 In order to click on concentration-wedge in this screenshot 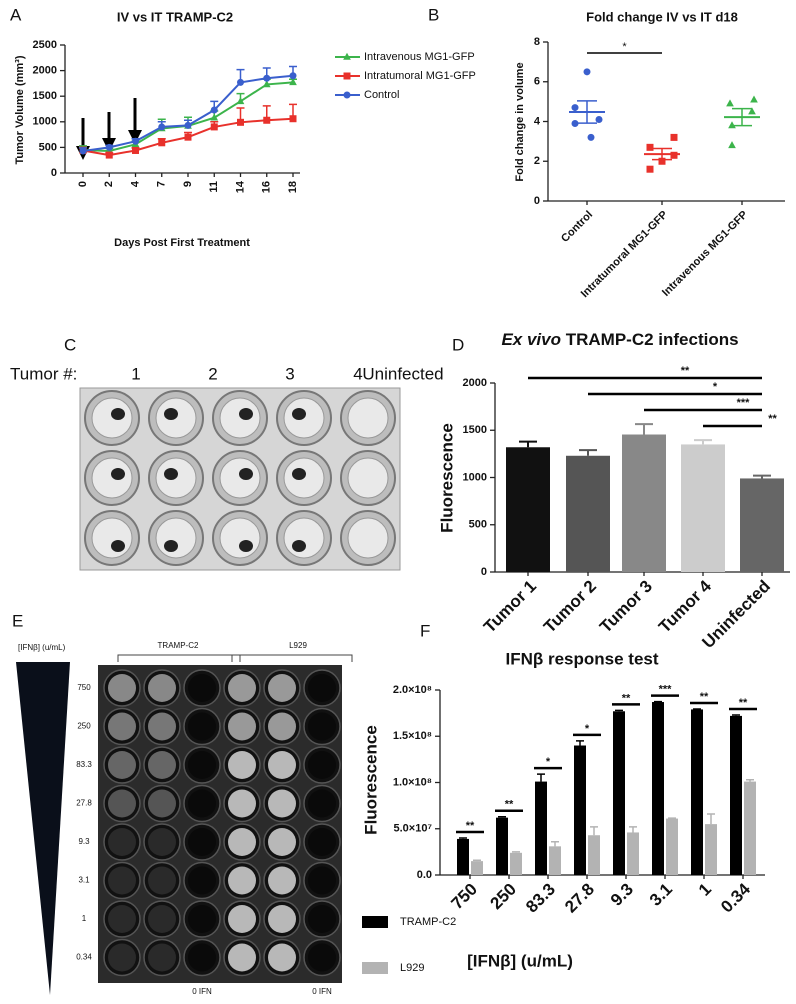, I will do `click(43, 828)`.